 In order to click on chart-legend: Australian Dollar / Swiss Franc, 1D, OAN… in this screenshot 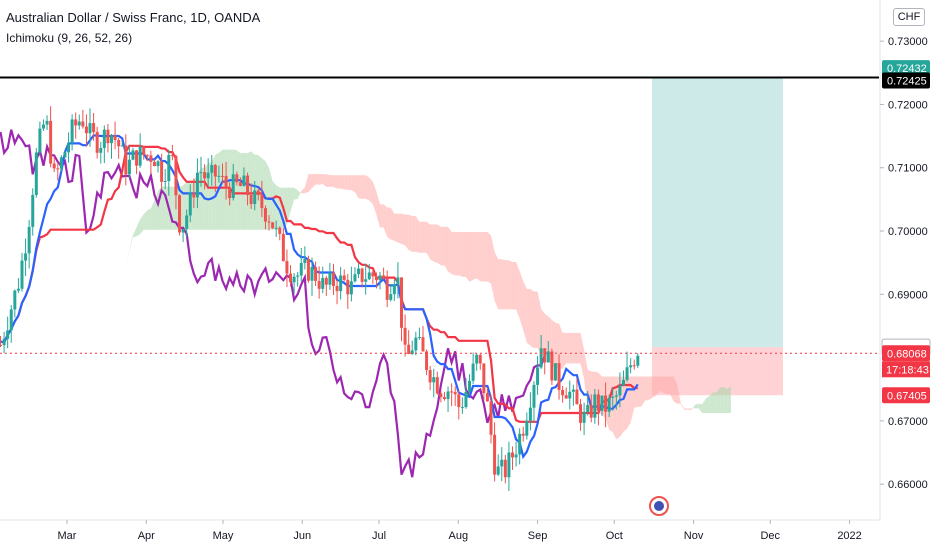, I will do `click(133, 28)`.